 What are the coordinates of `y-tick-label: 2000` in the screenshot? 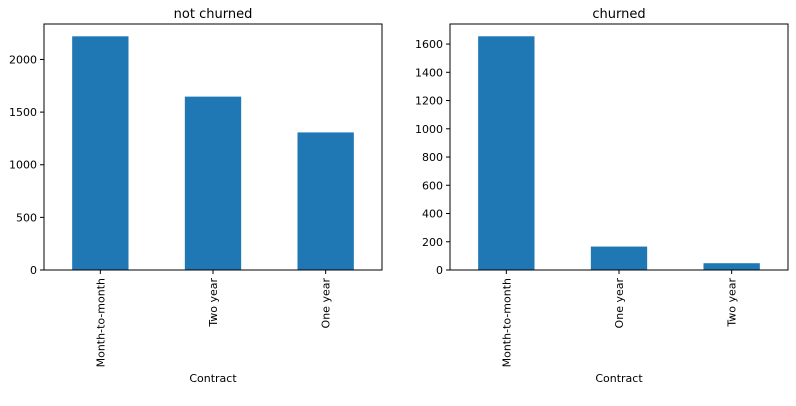 It's located at (23, 59).